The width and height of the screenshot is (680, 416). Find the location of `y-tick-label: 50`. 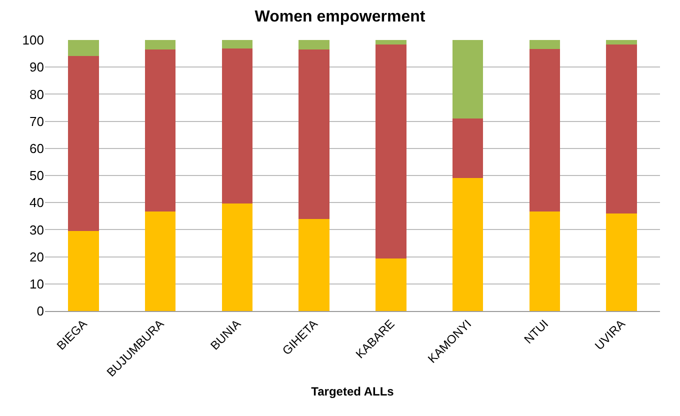

y-tick-label: 50 is located at coordinates (37, 176).